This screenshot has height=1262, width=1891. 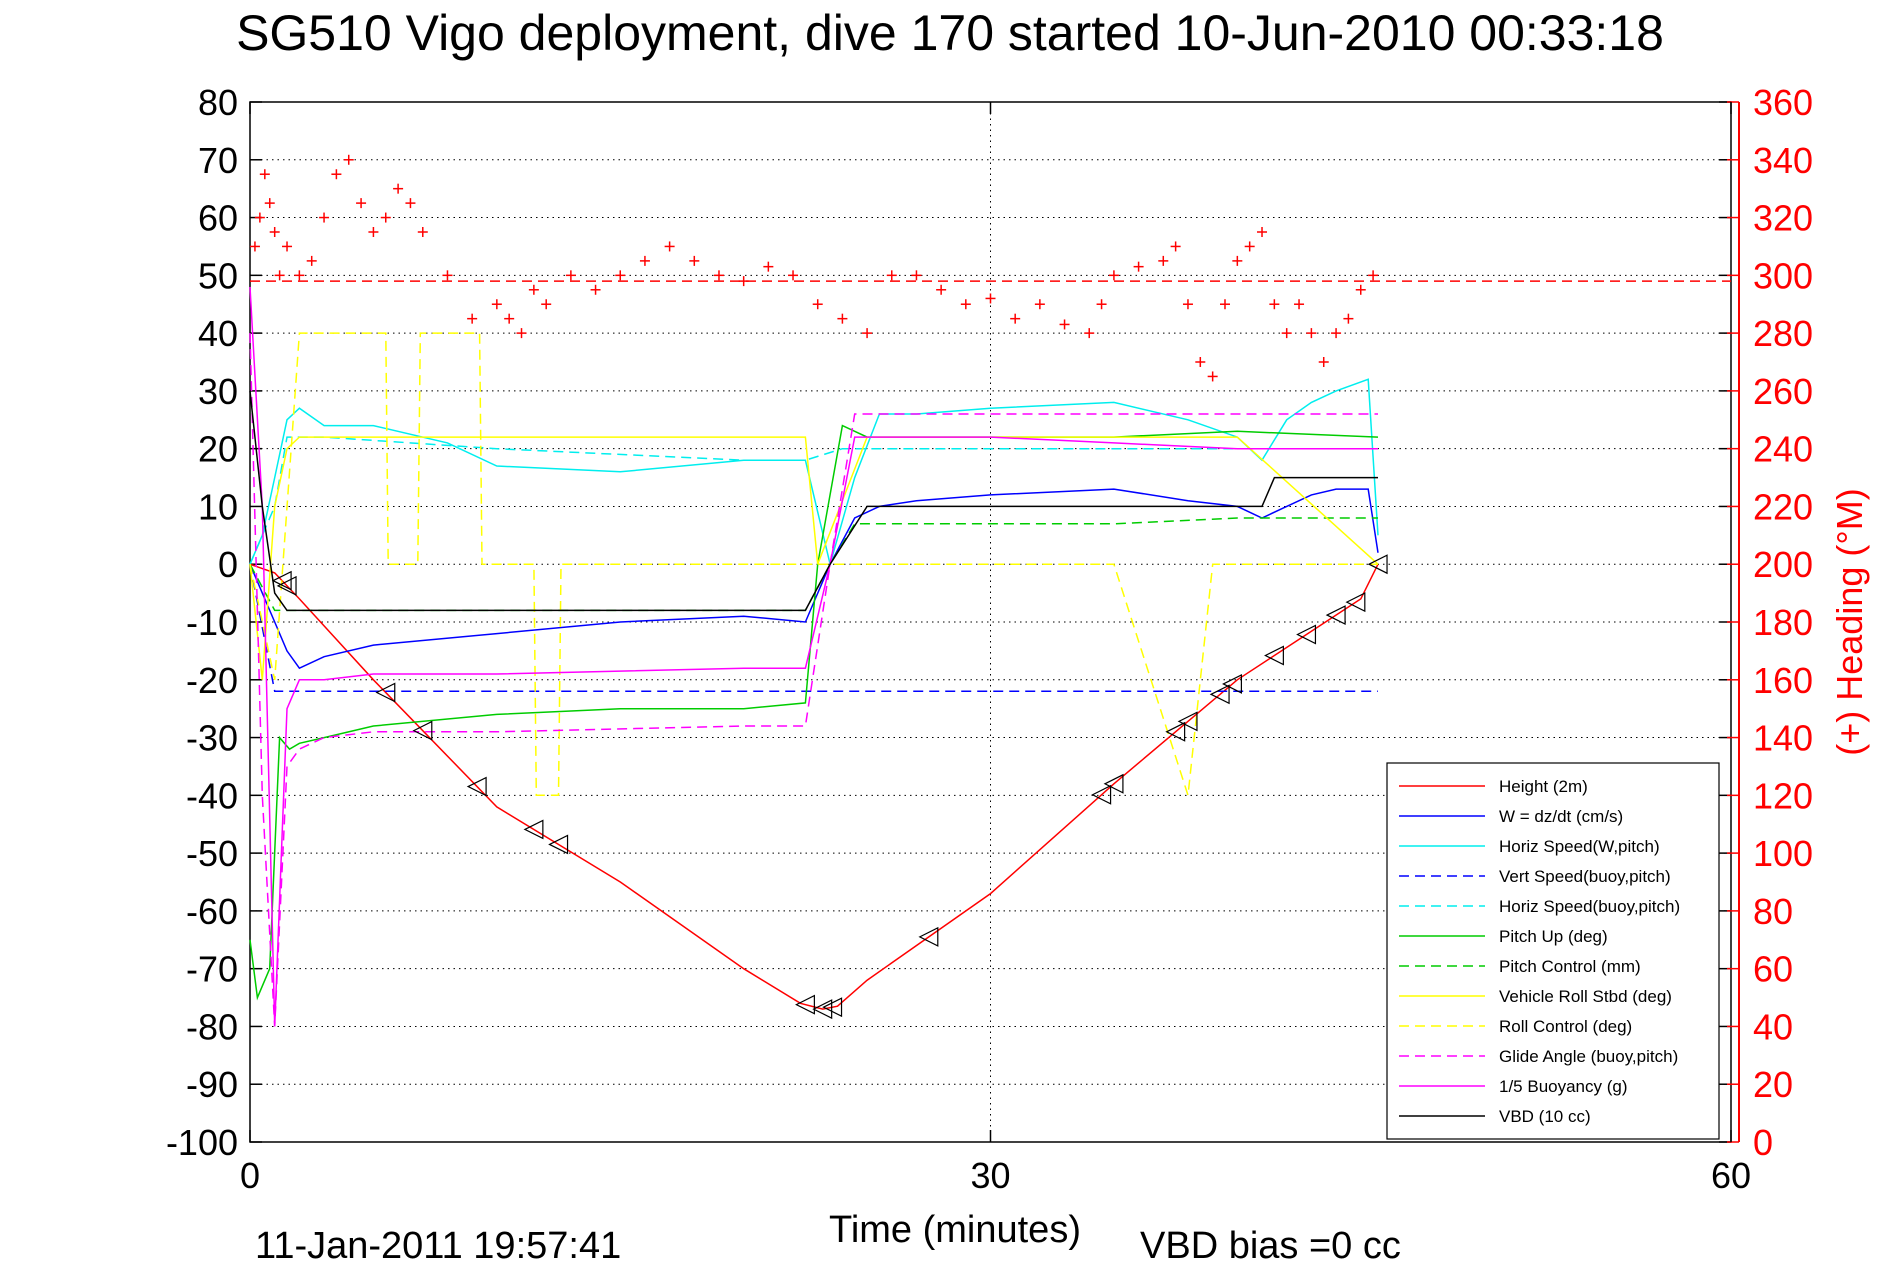 I want to click on y2-tick-label: 280, so click(x=1783, y=333).